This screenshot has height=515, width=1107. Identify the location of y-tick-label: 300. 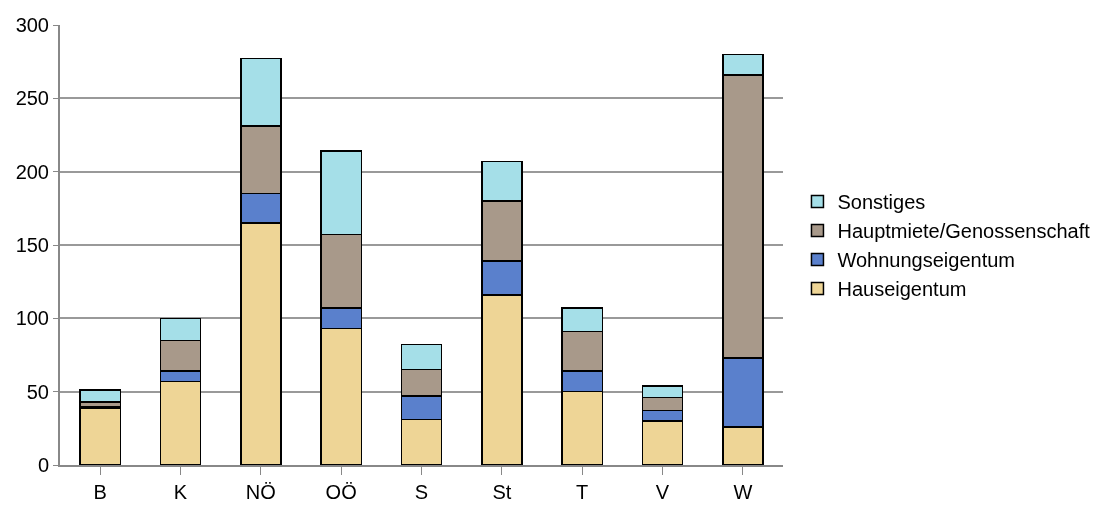
(32, 25).